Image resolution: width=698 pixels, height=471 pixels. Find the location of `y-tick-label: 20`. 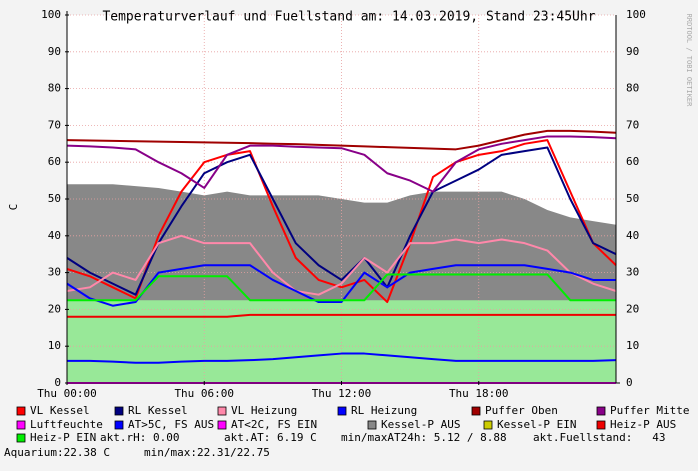

y-tick-label: 20 is located at coordinates (54, 308).